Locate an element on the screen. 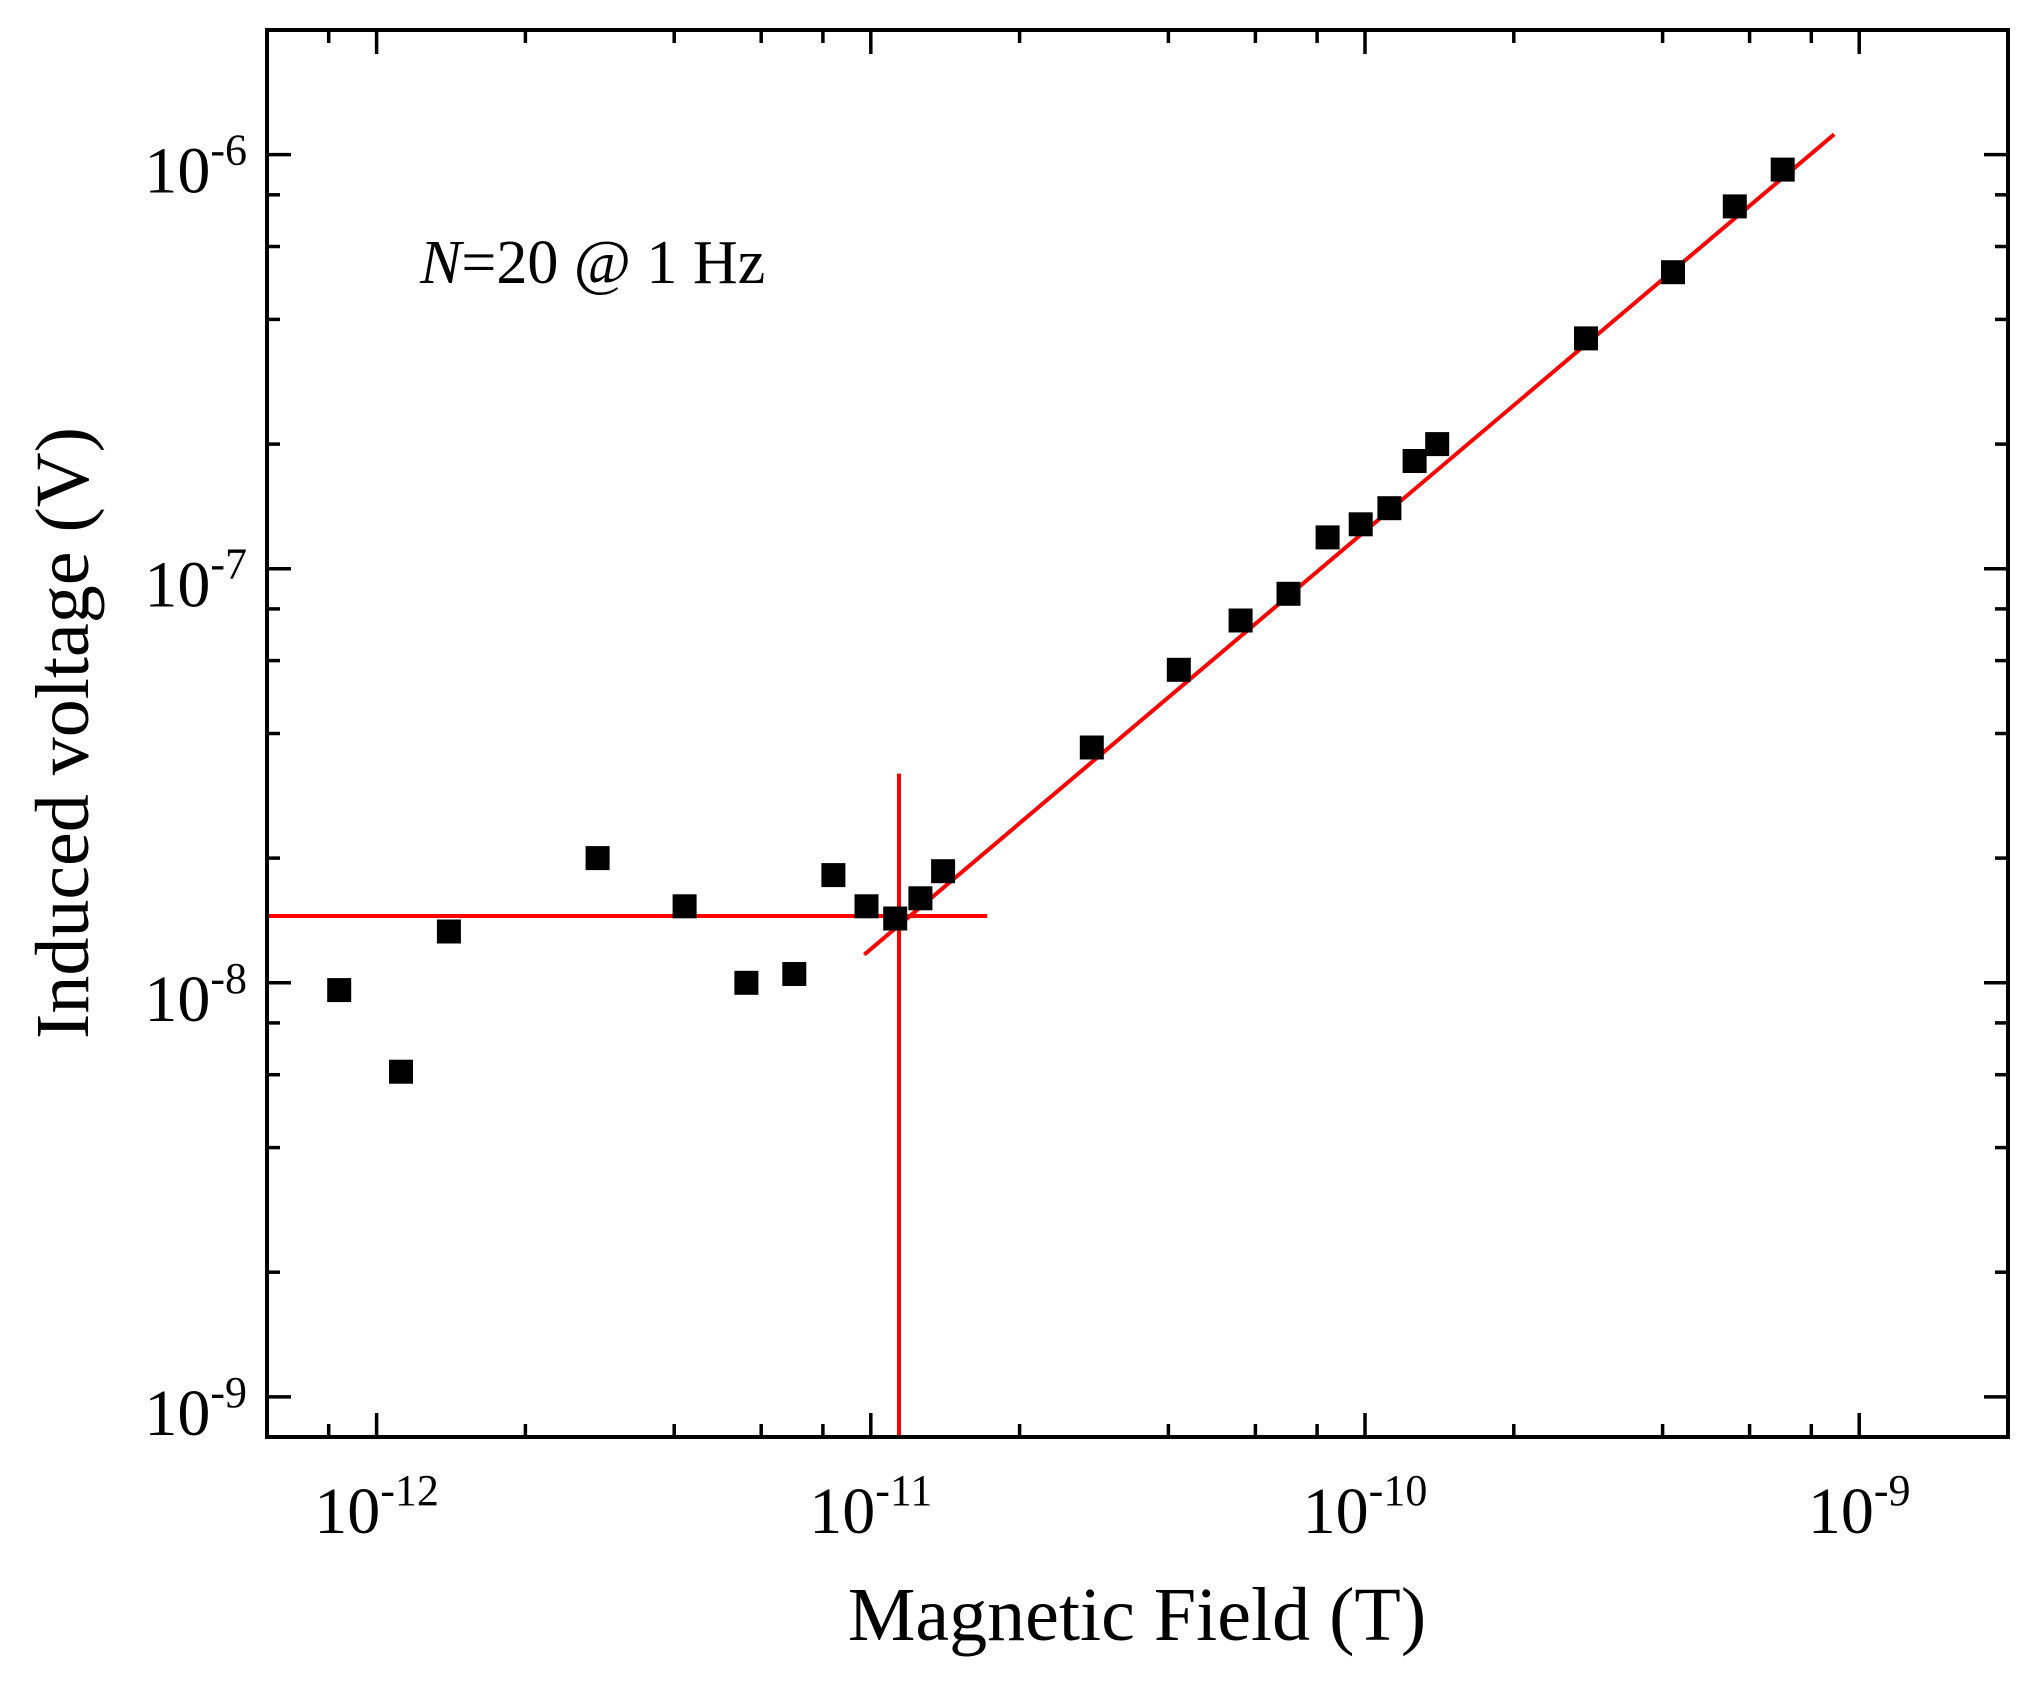  x-tick-label: 10-10 is located at coordinates (1365, 1507).